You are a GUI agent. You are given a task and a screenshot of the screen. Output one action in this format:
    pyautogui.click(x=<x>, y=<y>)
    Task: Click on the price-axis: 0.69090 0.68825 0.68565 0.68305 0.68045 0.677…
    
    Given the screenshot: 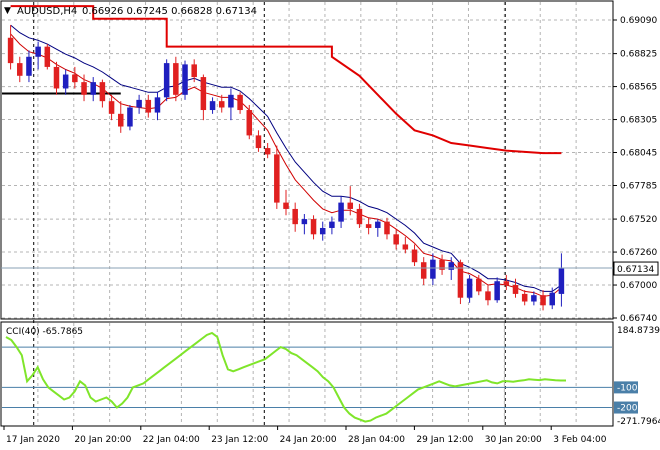 What is the action you would take?
    pyautogui.click(x=635, y=170)
    